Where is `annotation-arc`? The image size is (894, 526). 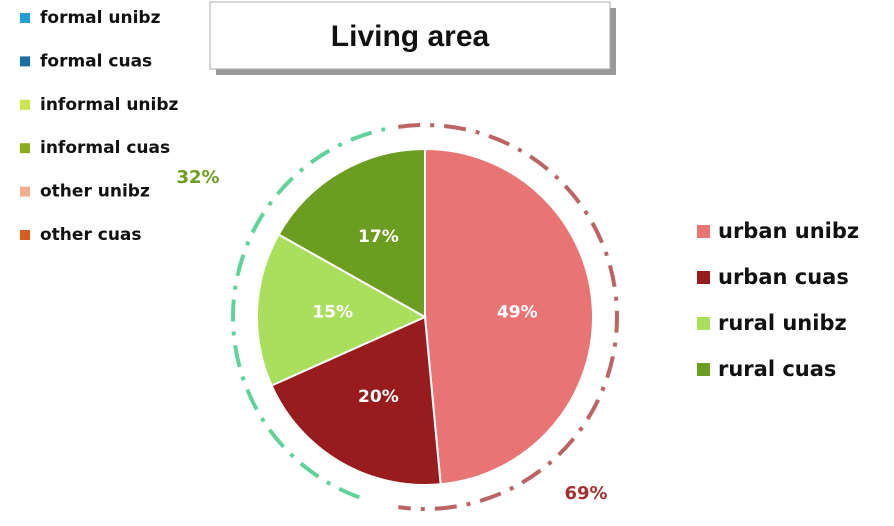 annotation-arc is located at coordinates (308, 313).